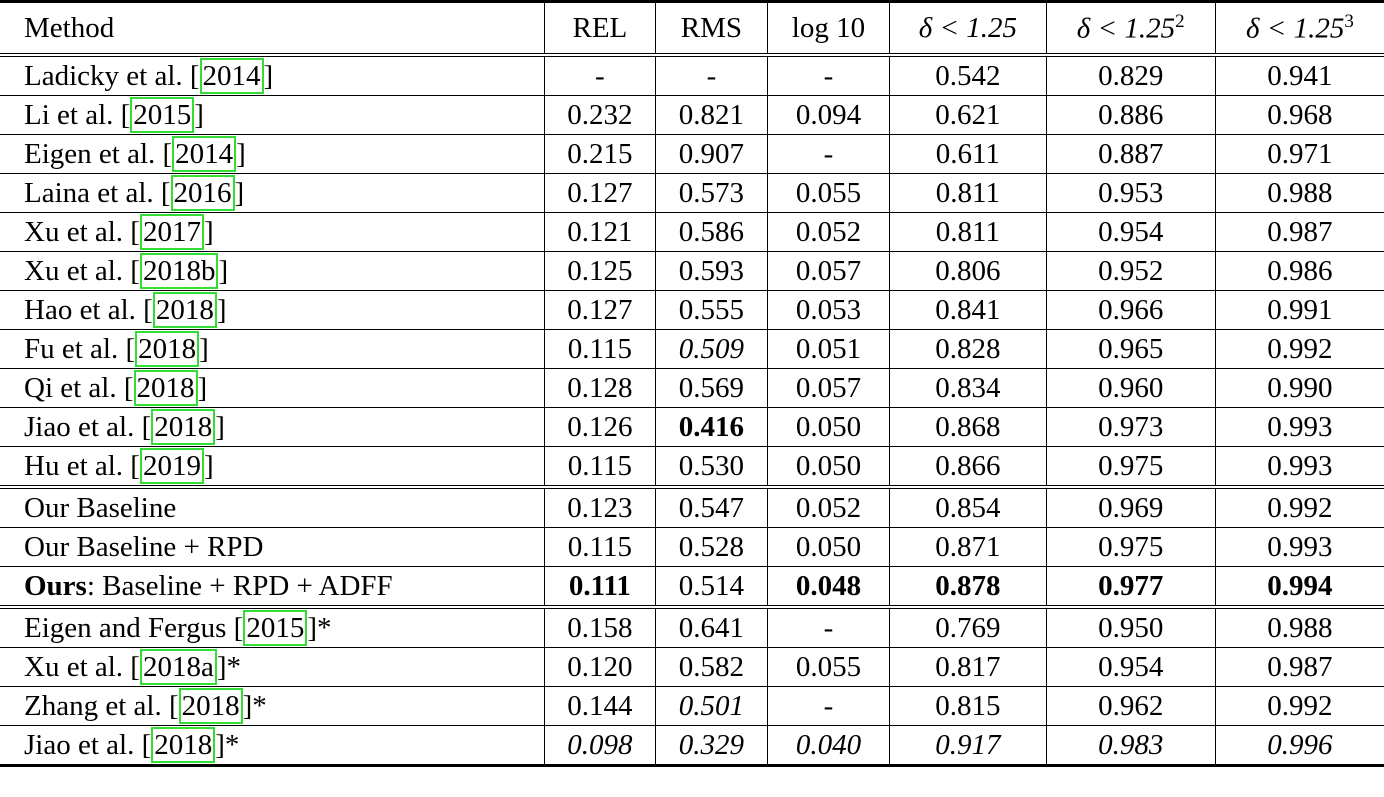 The height and width of the screenshot is (797, 1384). Describe the element at coordinates (828, 746) in the screenshot. I see `value-cell: 0.040` at that location.